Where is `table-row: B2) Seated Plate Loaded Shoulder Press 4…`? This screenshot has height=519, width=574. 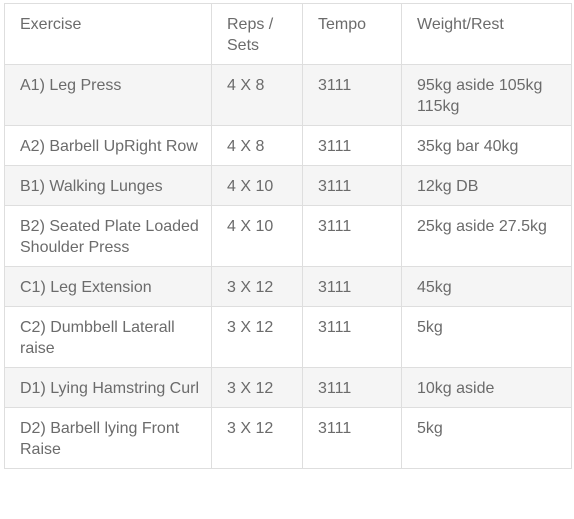
table-row: B2) Seated Plate Loaded Shoulder Press 4… is located at coordinates (288, 236).